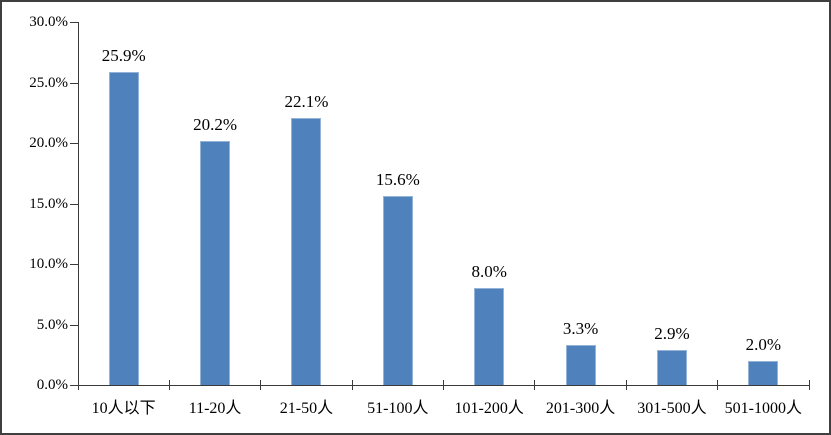  I want to click on bar-value-label: 2.0%, so click(763, 344).